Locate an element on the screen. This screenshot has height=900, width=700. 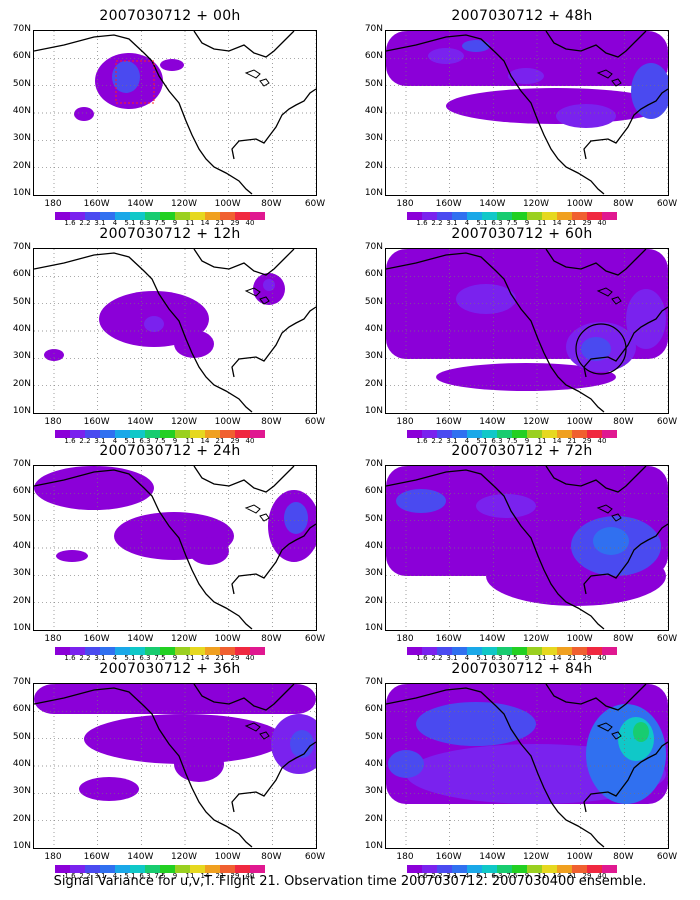
longitude-label: 100W is located at coordinates (227, 204).